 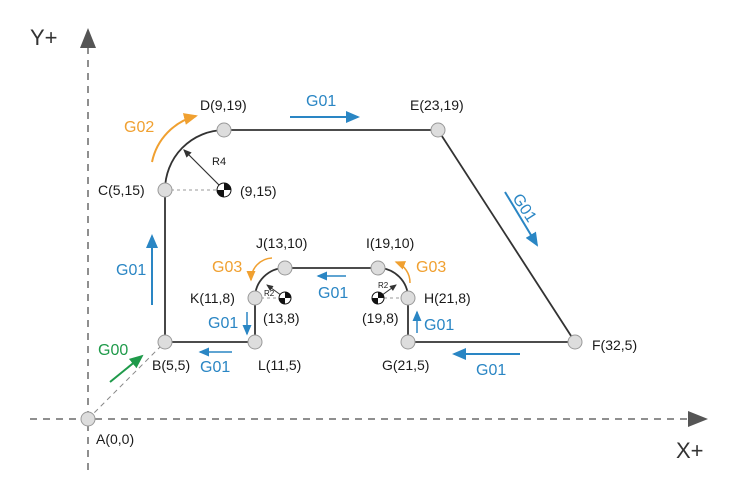 What do you see at coordinates (408, 298) in the screenshot?
I see `point-h` at bounding box center [408, 298].